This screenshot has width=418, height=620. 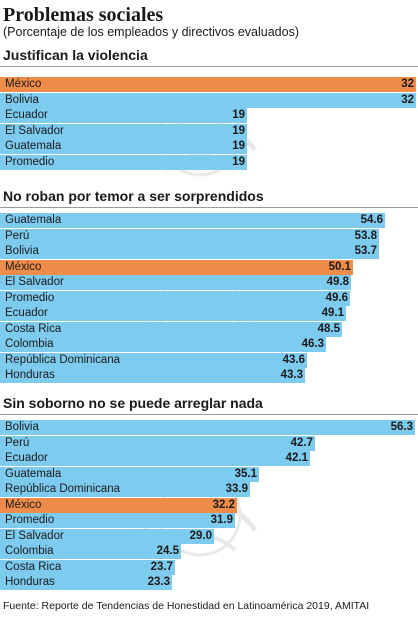 What do you see at coordinates (223, 505) in the screenshot?
I see `bar-value-label: 32.2` at bounding box center [223, 505].